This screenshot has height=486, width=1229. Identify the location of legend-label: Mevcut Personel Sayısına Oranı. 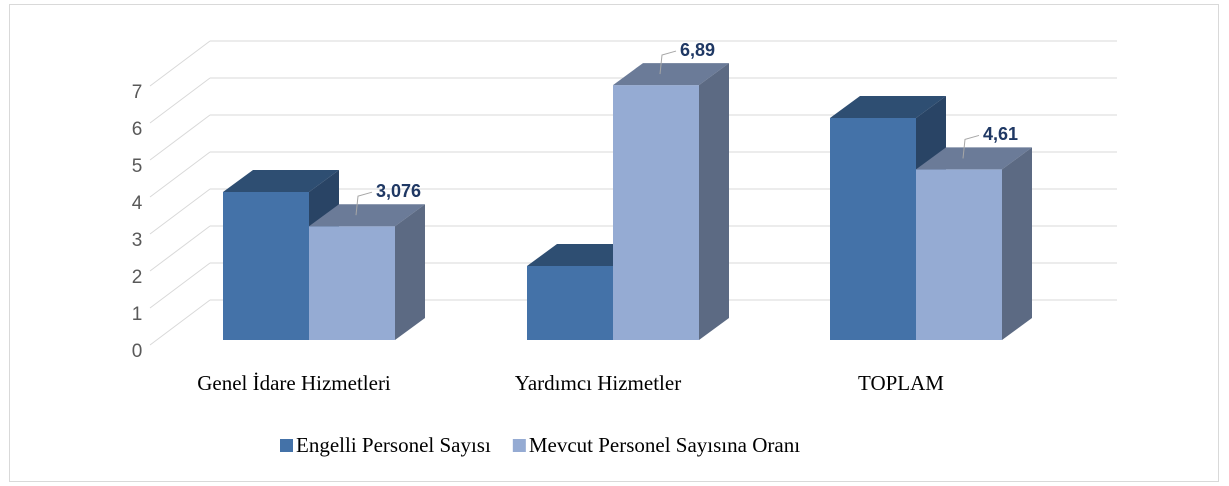
(664, 445).